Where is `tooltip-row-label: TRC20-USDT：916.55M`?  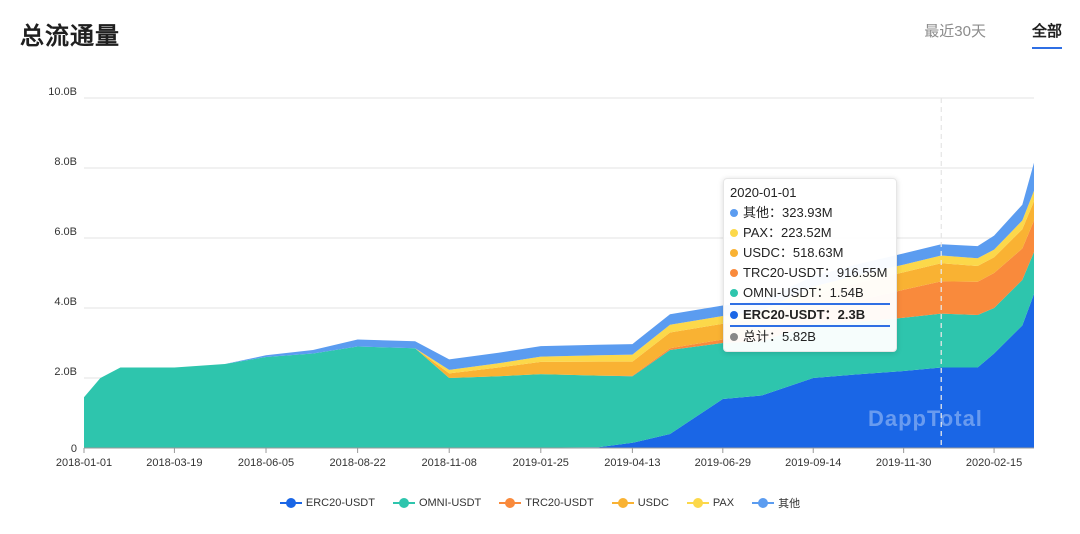 tooltip-row-label: TRC20-USDT：916.55M is located at coordinates (815, 272).